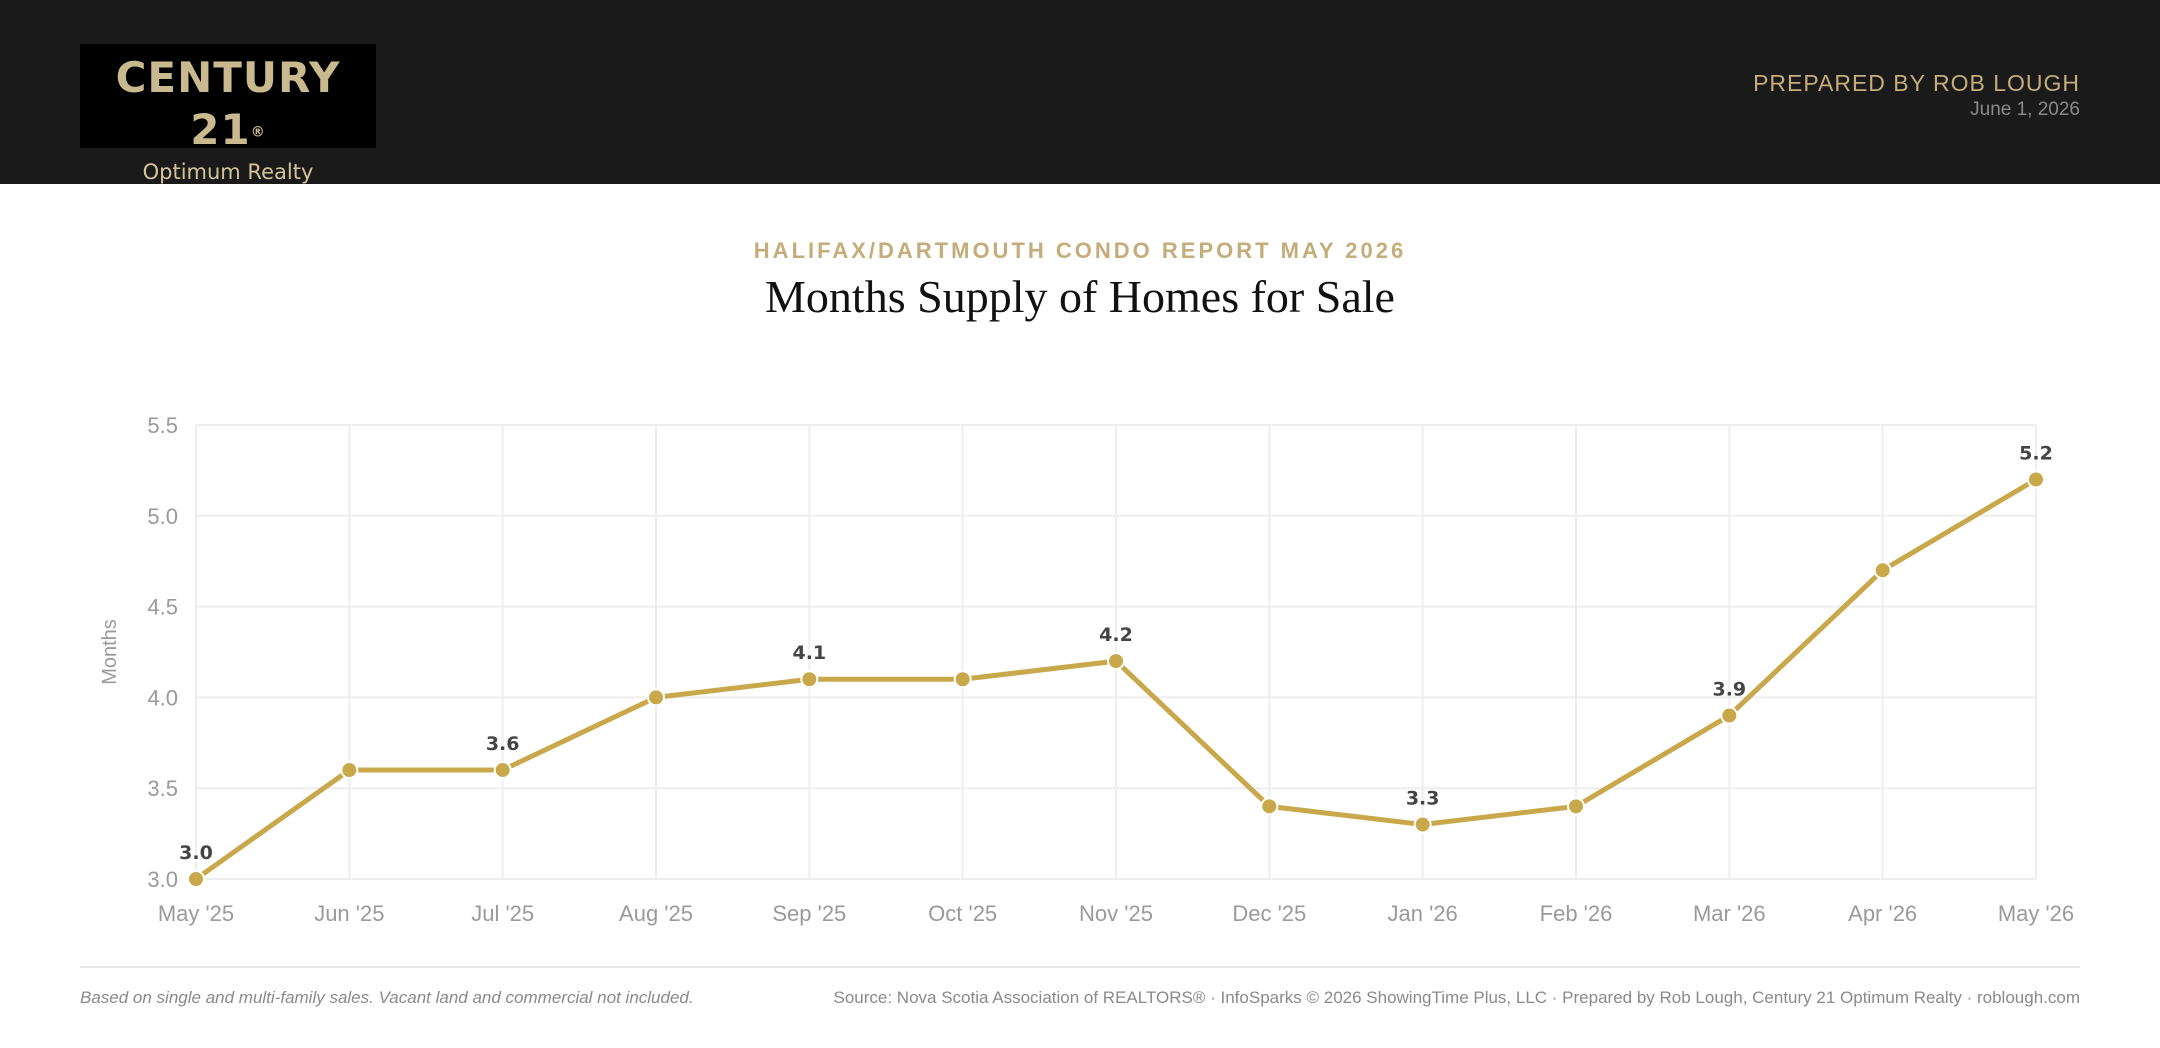  I want to click on y-tick-label: 5.0, so click(162, 516).